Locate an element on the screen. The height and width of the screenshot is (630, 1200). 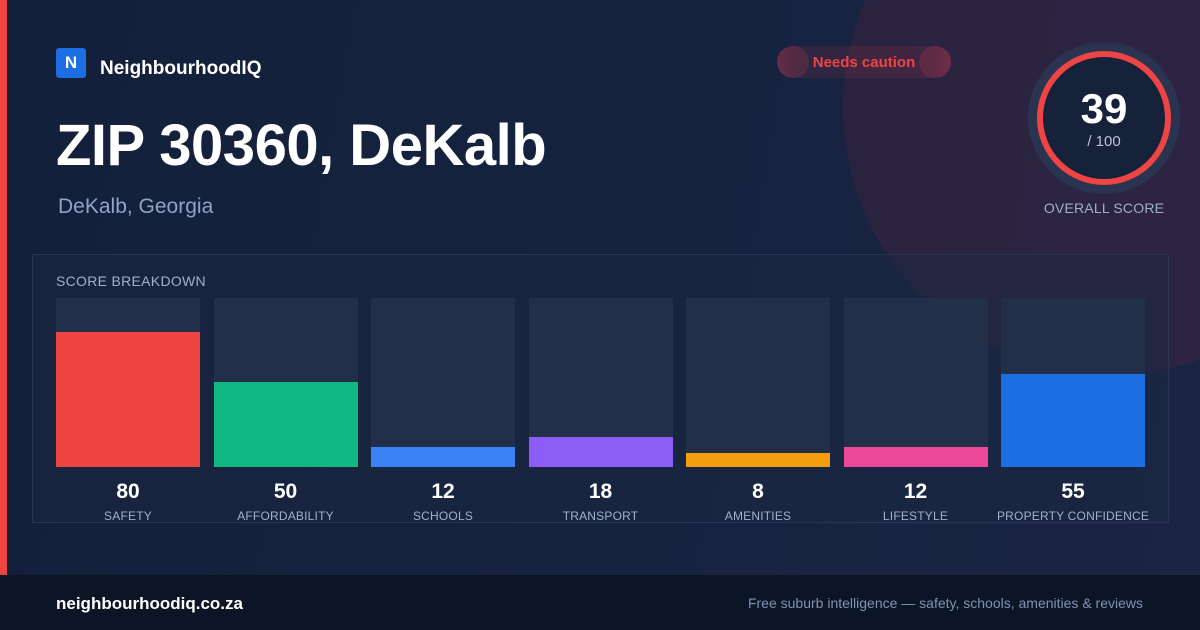
bar-column-property-confidence: 55 PROPERTY CONFIDENCE is located at coordinates (1073, 410).